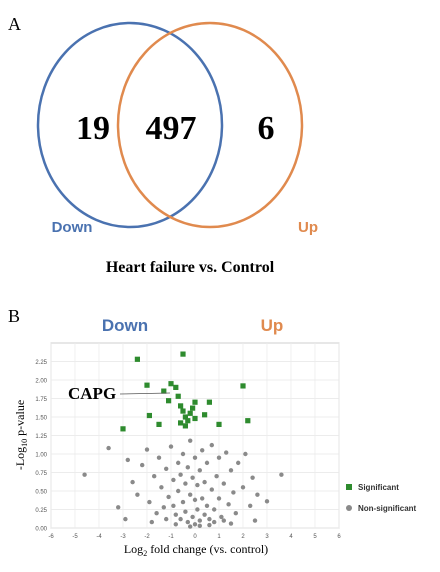  What do you see at coordinates (93, 128) in the screenshot?
I see `down-only-count: 19` at bounding box center [93, 128].